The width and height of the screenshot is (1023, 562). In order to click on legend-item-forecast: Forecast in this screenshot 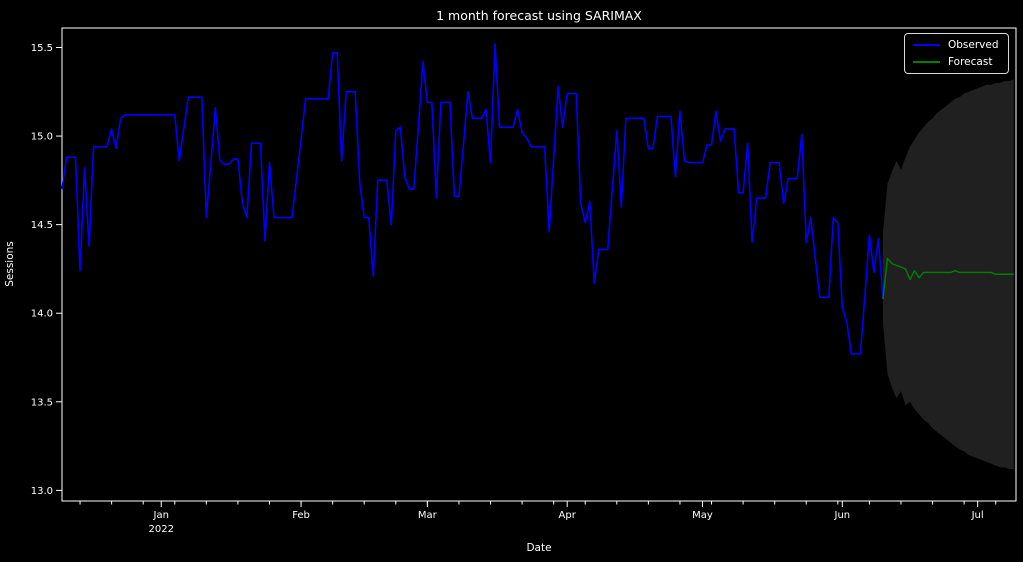, I will do `click(956, 62)`.